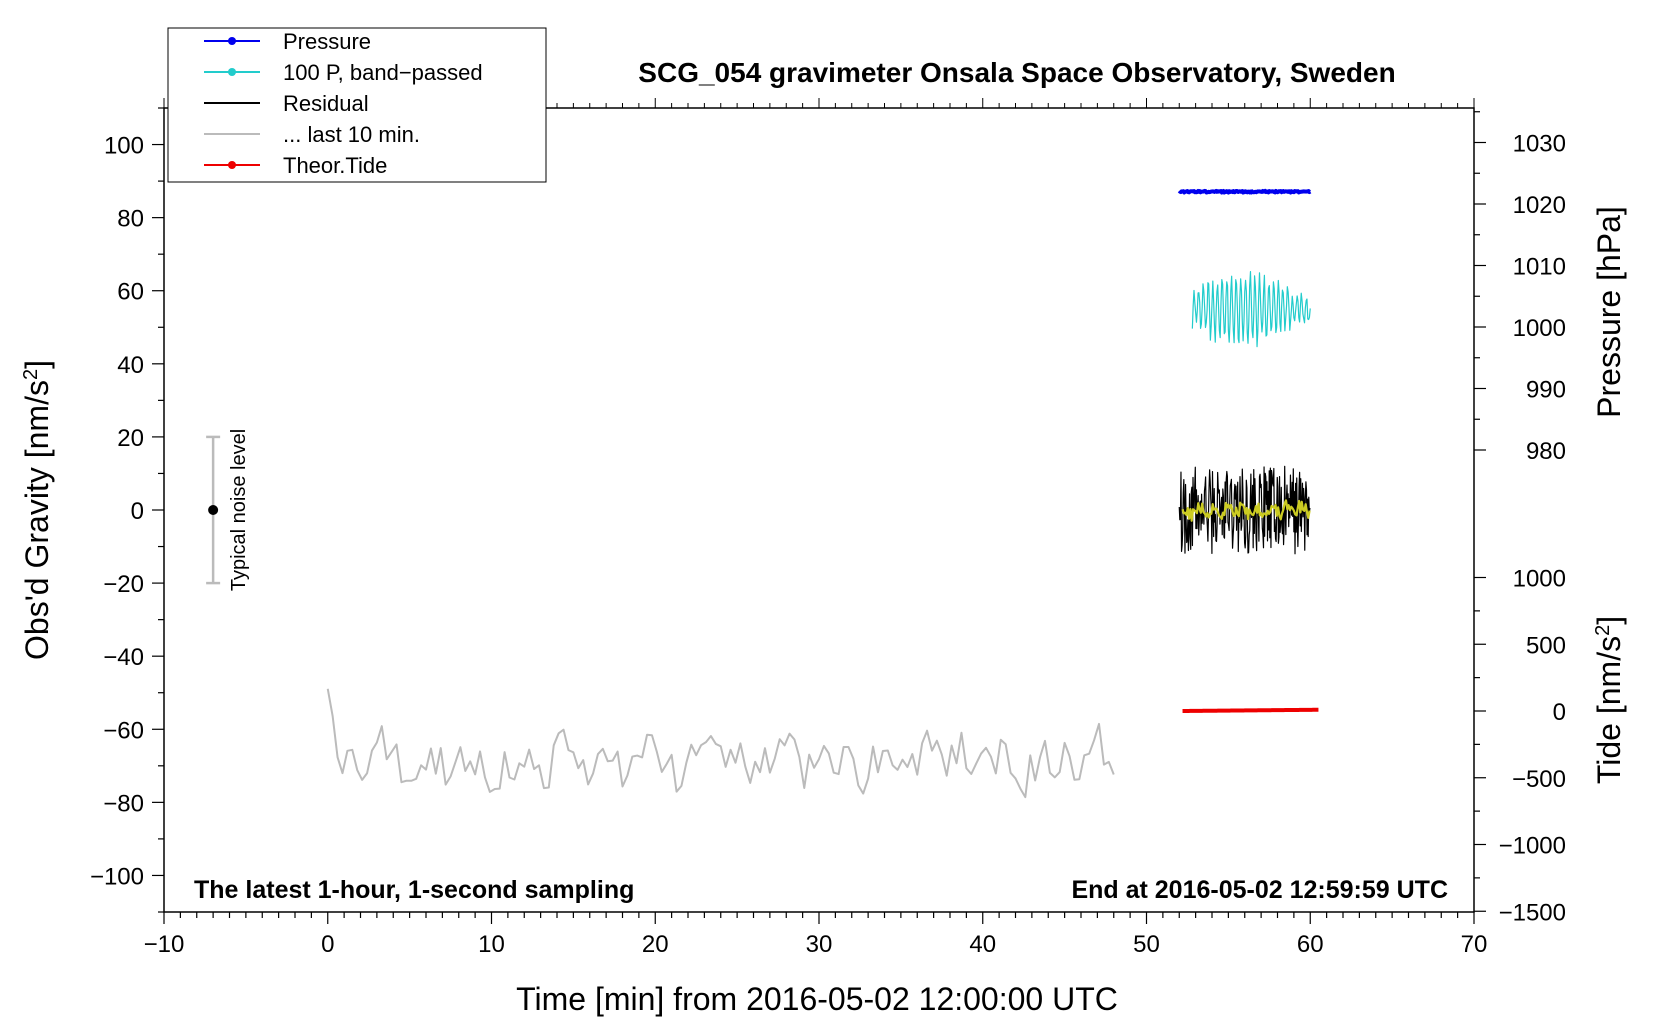 The height and width of the screenshot is (1025, 1660). I want to click on legend-label: ... last 10 min., so click(351, 134).